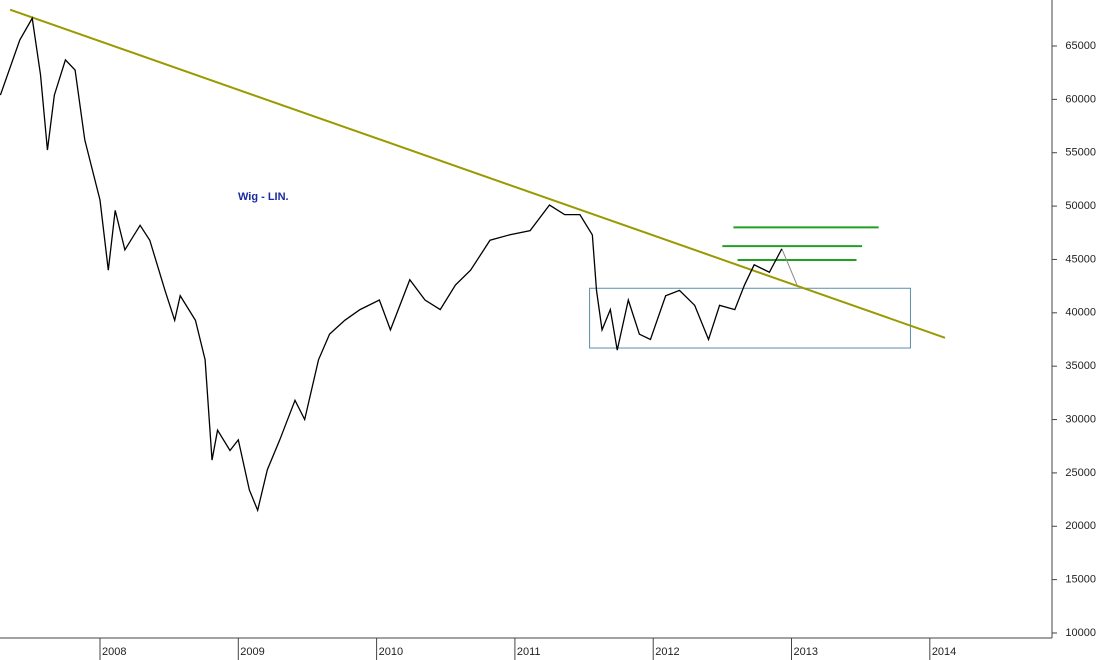  What do you see at coordinates (1080, 313) in the screenshot?
I see `y-tick-label: 40000` at bounding box center [1080, 313].